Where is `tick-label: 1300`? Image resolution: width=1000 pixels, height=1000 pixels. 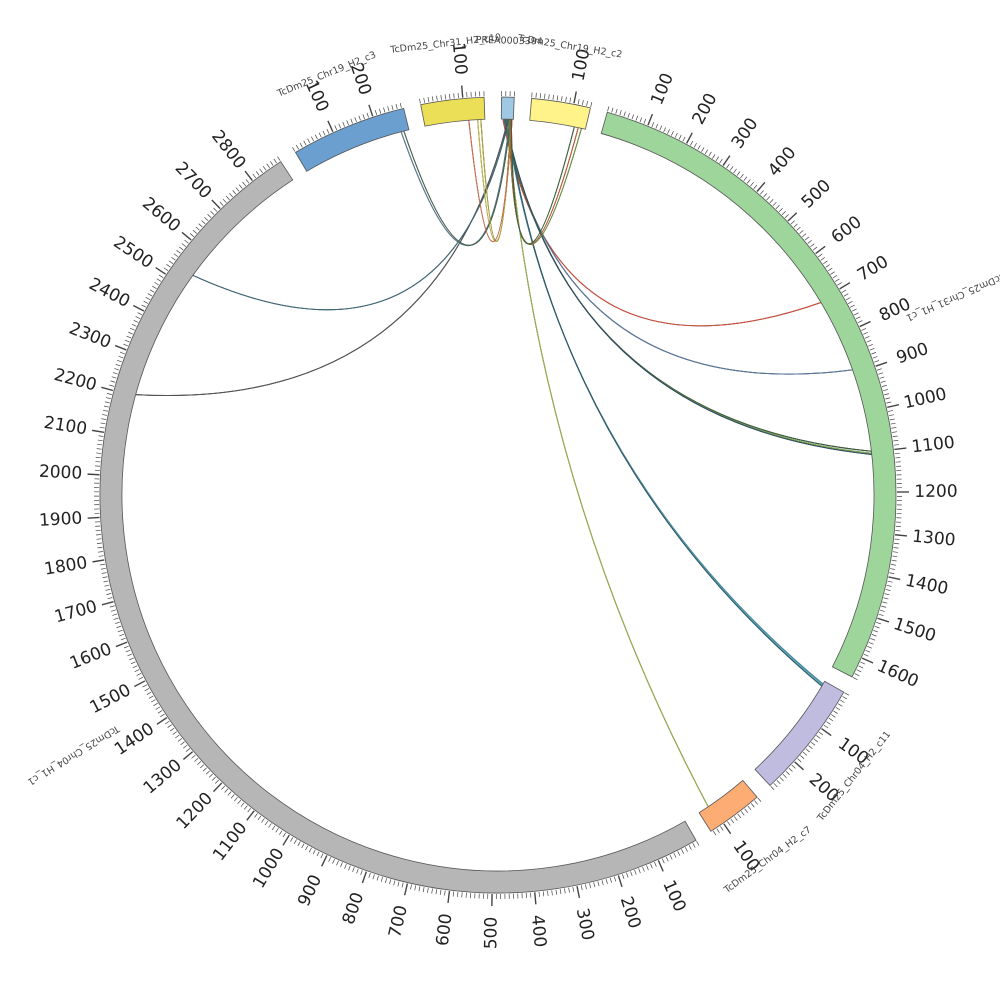 tick-label: 1300 is located at coordinates (933, 539).